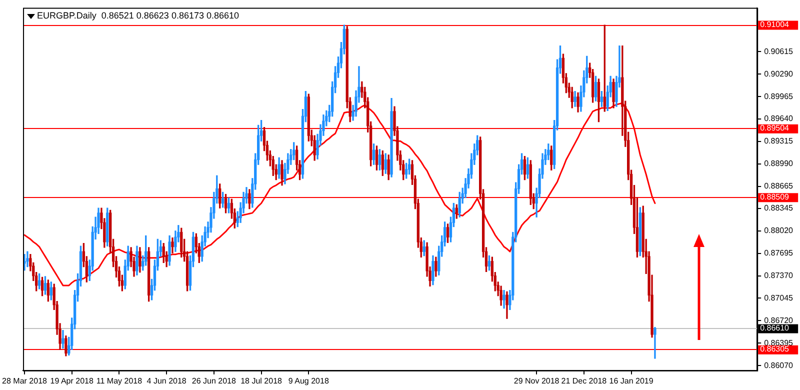  Describe the element at coordinates (779, 96) in the screenshot. I see `y-tick-label: 0.89965` at that location.